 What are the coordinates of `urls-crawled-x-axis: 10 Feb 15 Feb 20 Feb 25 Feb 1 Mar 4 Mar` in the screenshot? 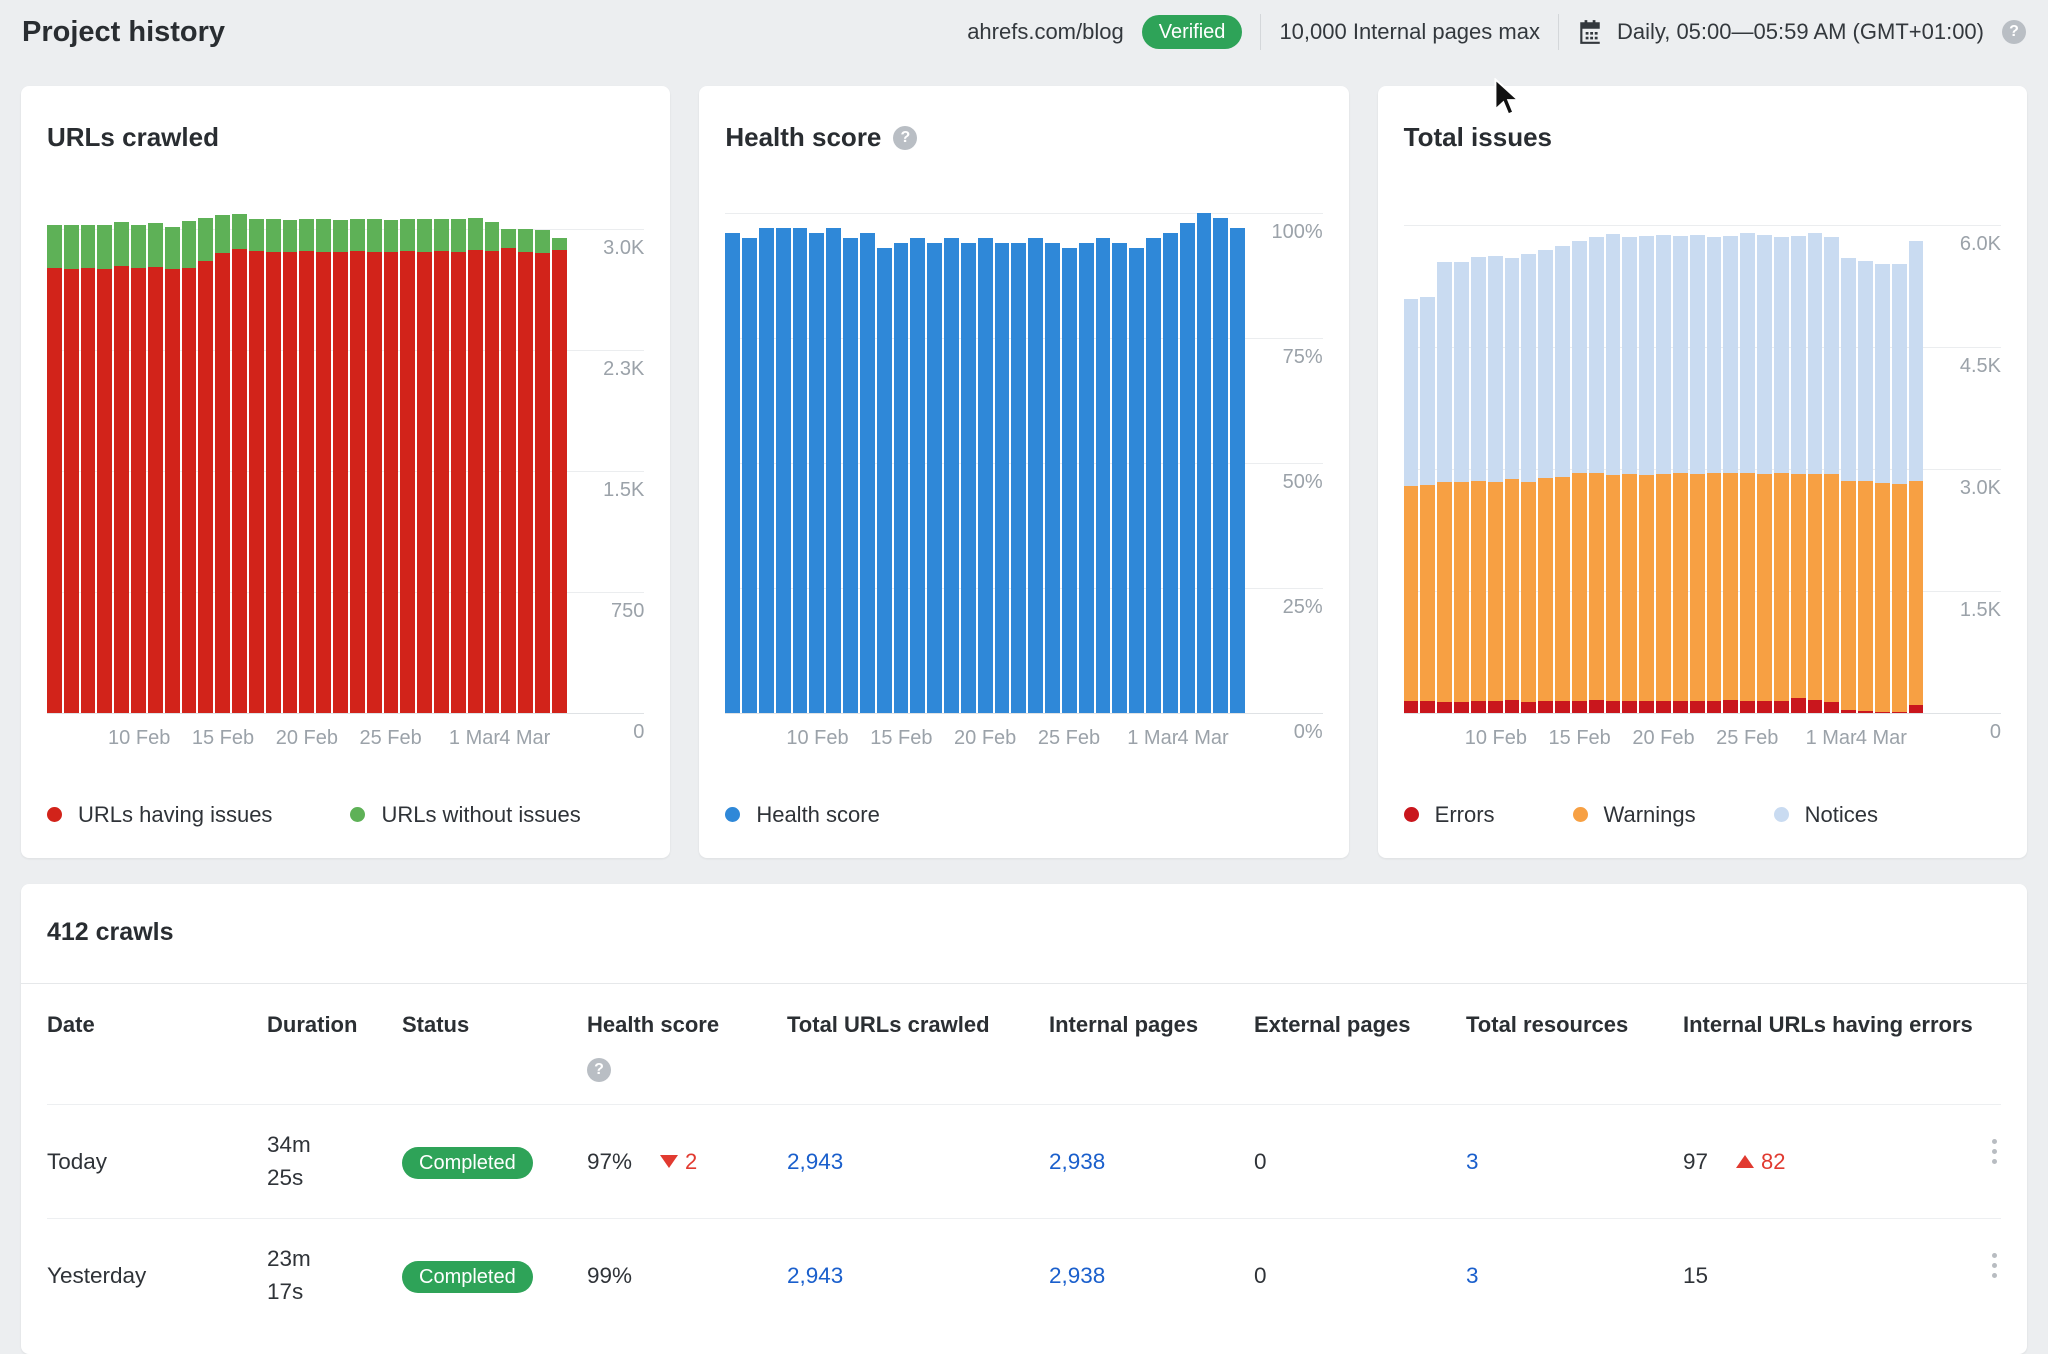 It's located at (307, 736).